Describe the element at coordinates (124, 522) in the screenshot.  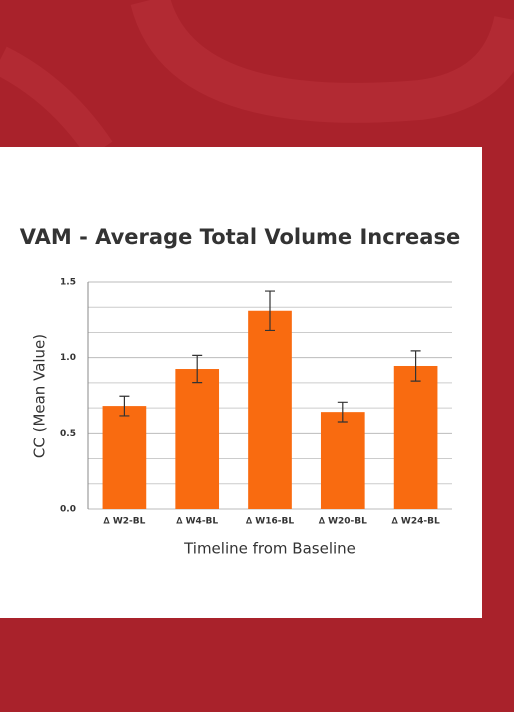
I see `x-tick-label: ∆ W2-BL` at that location.